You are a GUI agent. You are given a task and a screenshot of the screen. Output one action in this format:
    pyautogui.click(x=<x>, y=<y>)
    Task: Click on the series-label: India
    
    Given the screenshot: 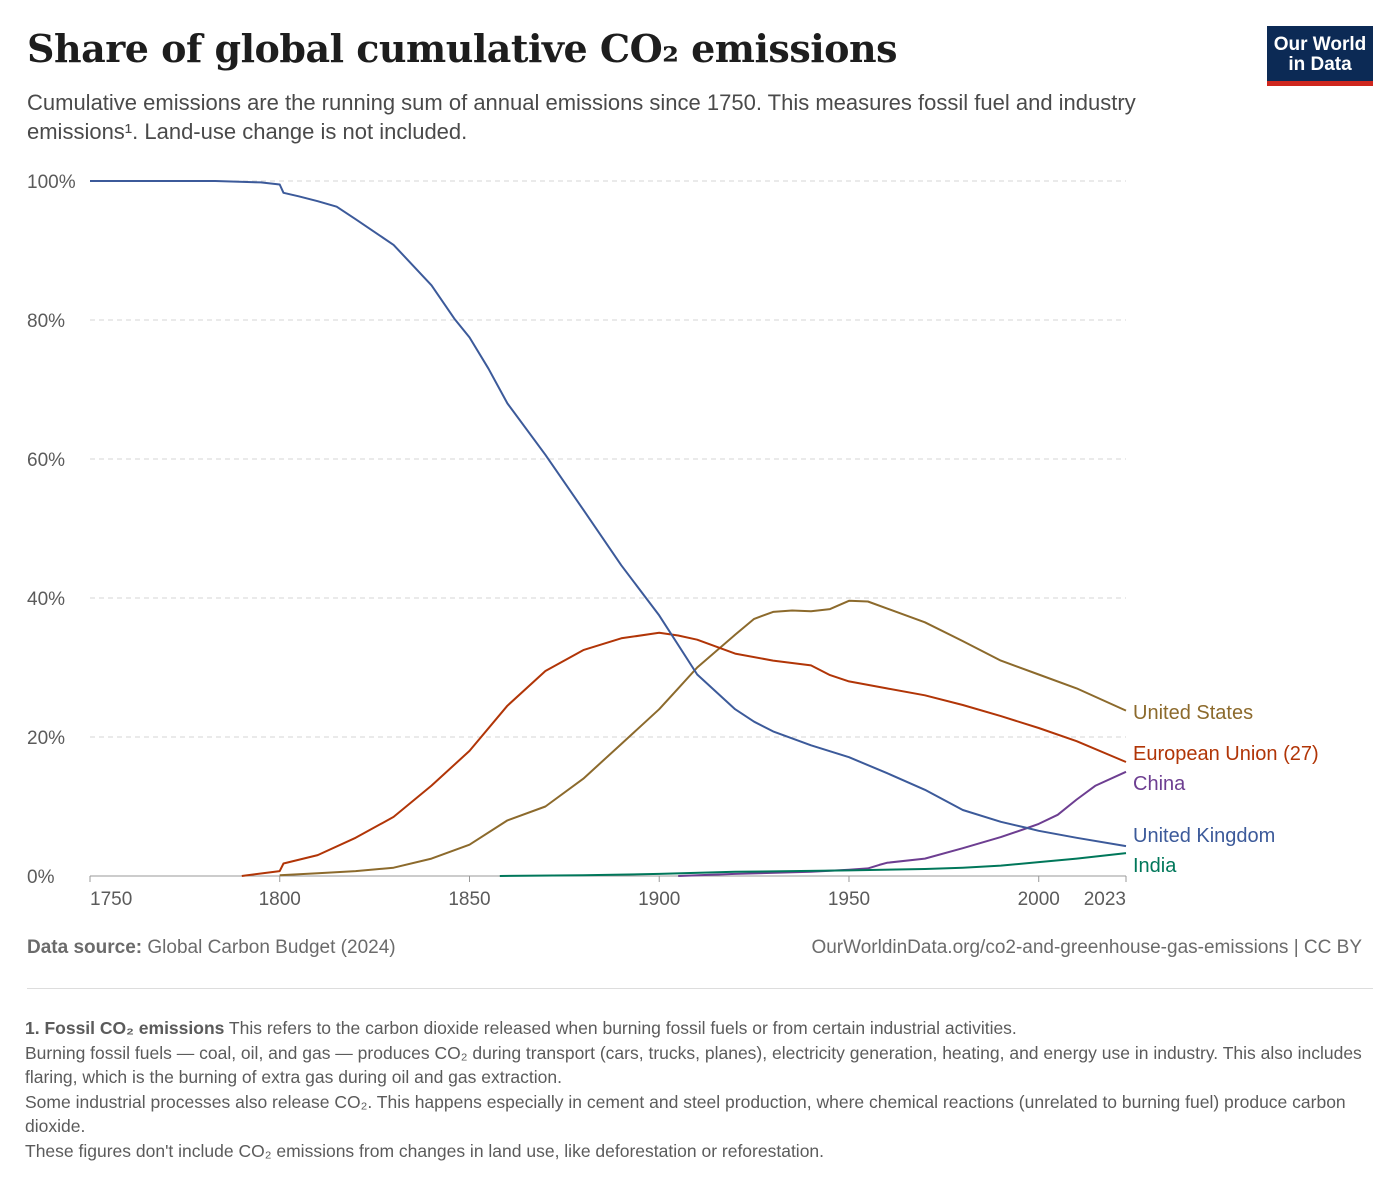 What is the action you would take?
    pyautogui.click(x=1155, y=866)
    